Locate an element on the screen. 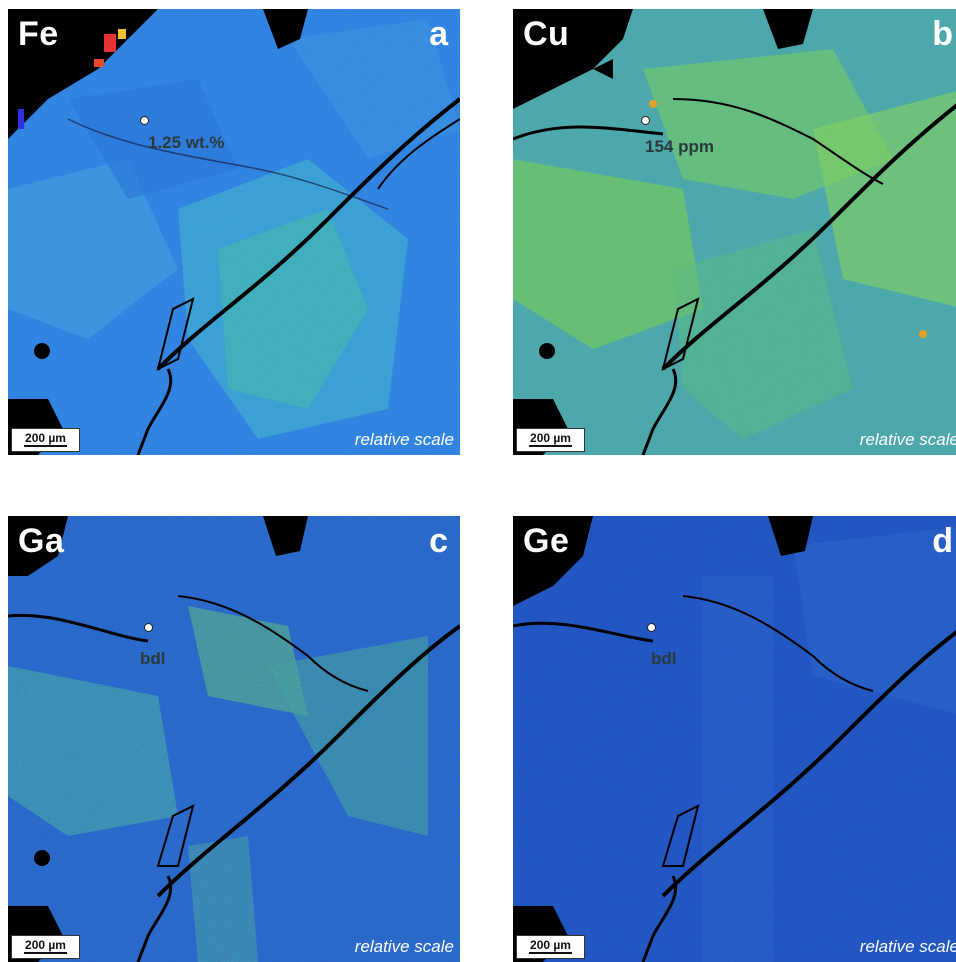  element-label: Ga is located at coordinates (41, 541).